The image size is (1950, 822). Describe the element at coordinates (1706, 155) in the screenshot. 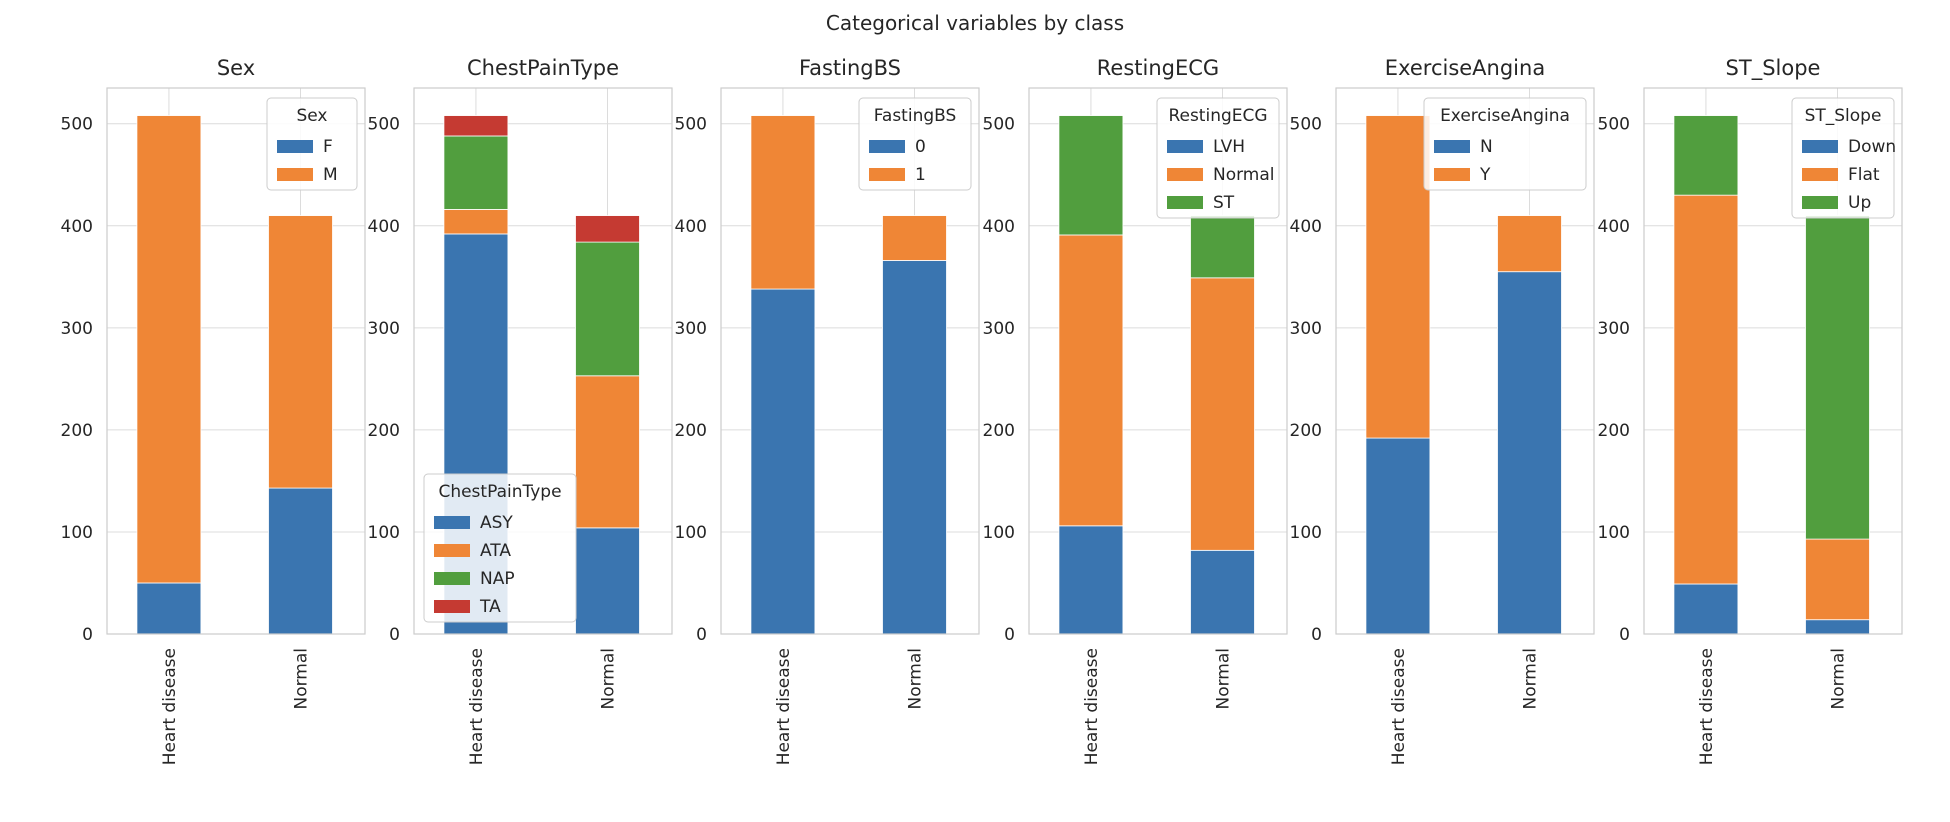

I see `bar-st-slope-heart-disease-up` at that location.